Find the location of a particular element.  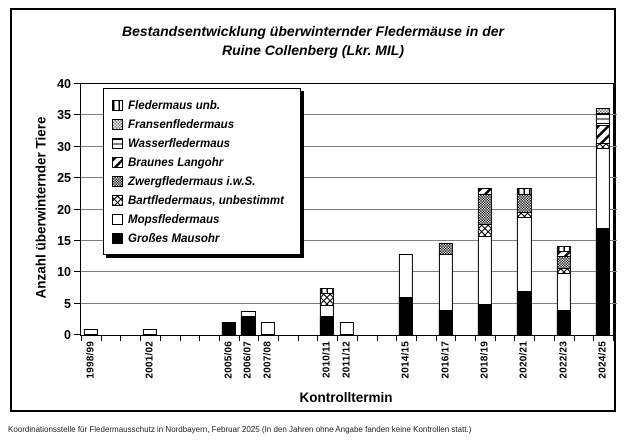

legend-item-mausohr: Großes Mausohr is located at coordinates (202, 238).